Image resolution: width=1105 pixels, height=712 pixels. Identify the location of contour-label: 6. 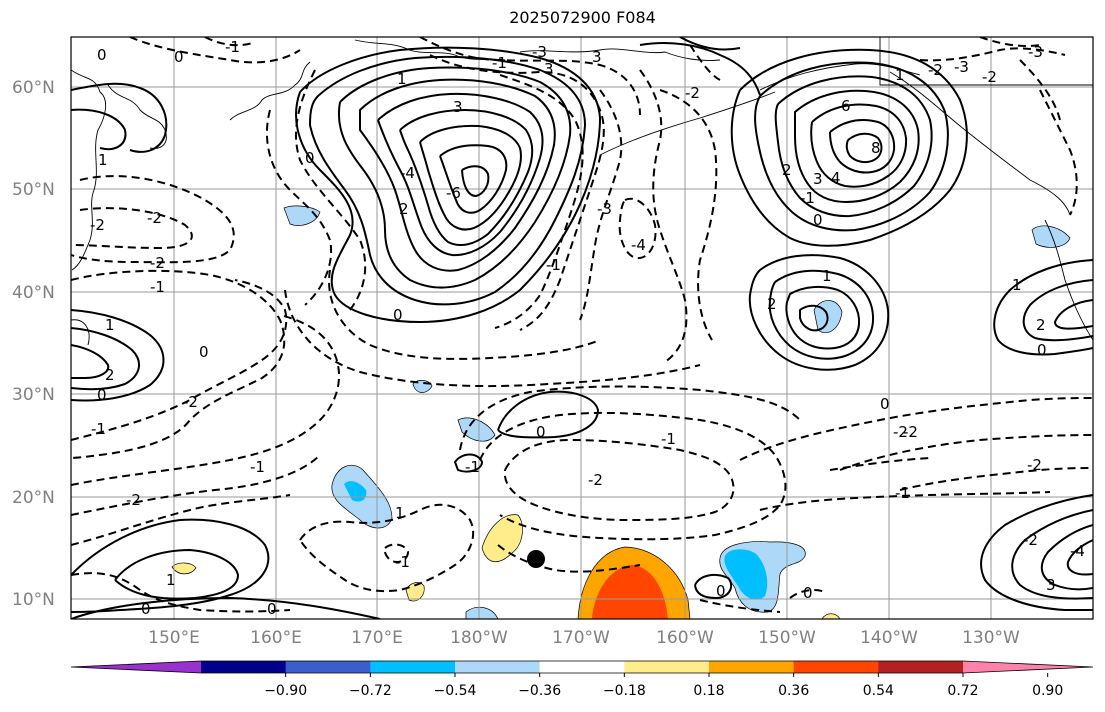
(846, 106).